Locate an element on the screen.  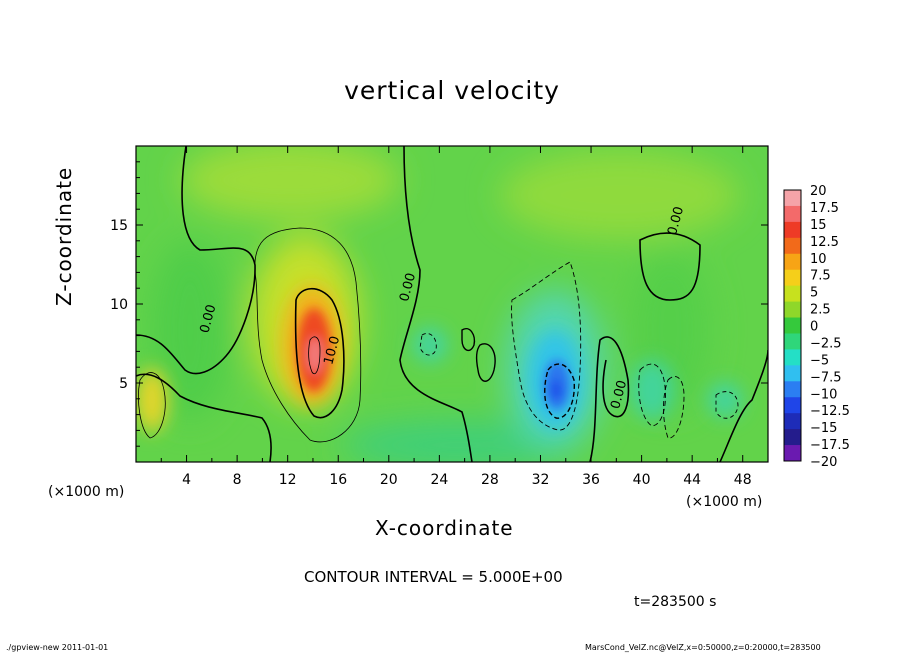
colorbar-label-8: 0 is located at coordinates (814, 327).